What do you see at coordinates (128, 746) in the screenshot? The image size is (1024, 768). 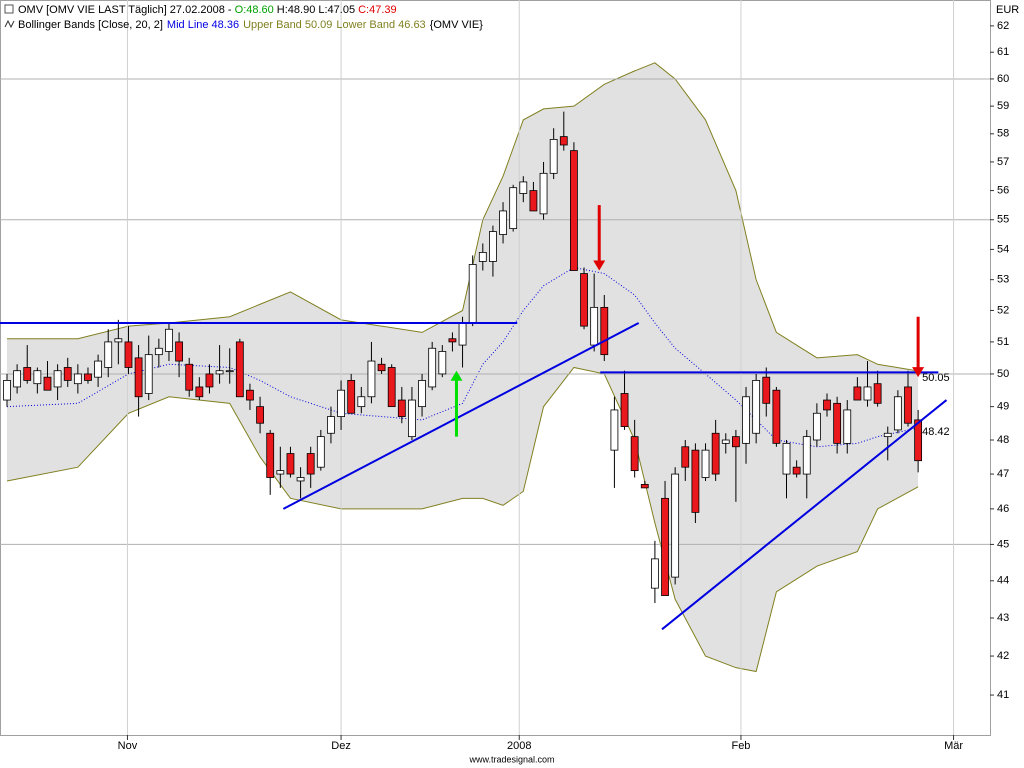 I see `x-tick-label: Nov` at bounding box center [128, 746].